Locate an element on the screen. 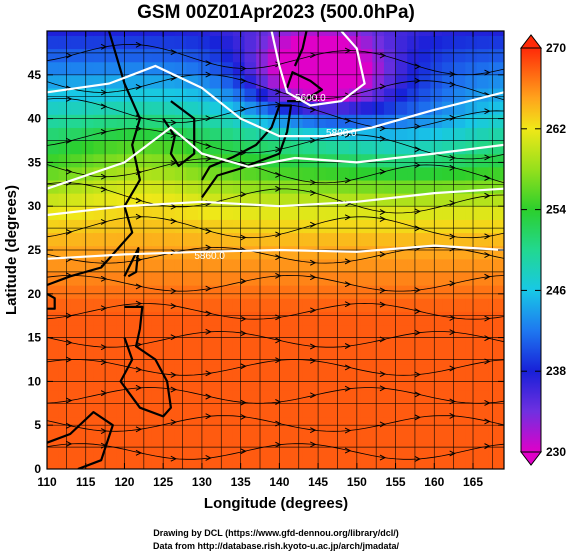 This screenshot has width=566, height=554. x-tick-label: 160 is located at coordinates (434, 482).